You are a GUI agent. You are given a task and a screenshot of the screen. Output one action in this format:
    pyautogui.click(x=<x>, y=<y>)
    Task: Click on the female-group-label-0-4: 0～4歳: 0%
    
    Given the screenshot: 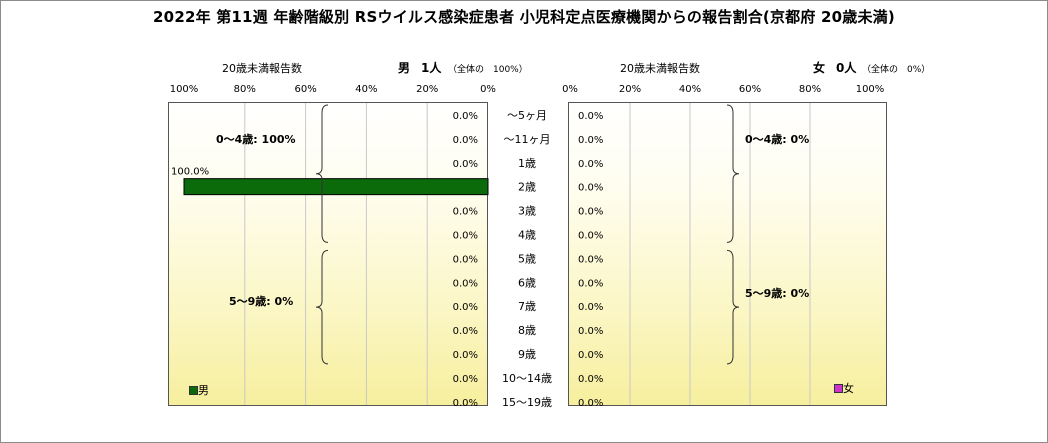 What is the action you would take?
    pyautogui.click(x=777, y=139)
    